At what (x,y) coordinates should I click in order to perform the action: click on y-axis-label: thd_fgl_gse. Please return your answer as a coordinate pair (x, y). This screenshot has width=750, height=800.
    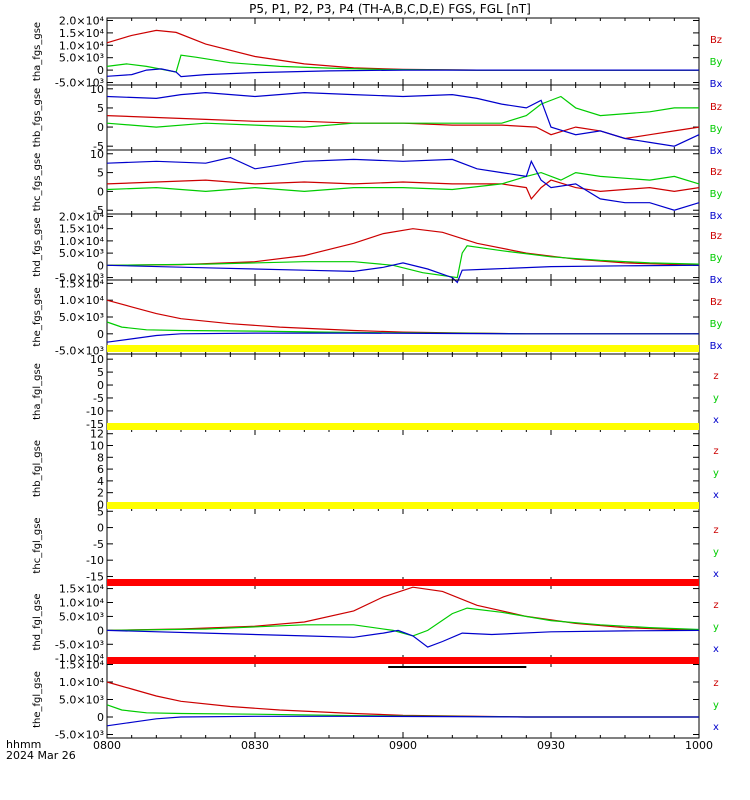
    Looking at the image, I should click on (37, 622).